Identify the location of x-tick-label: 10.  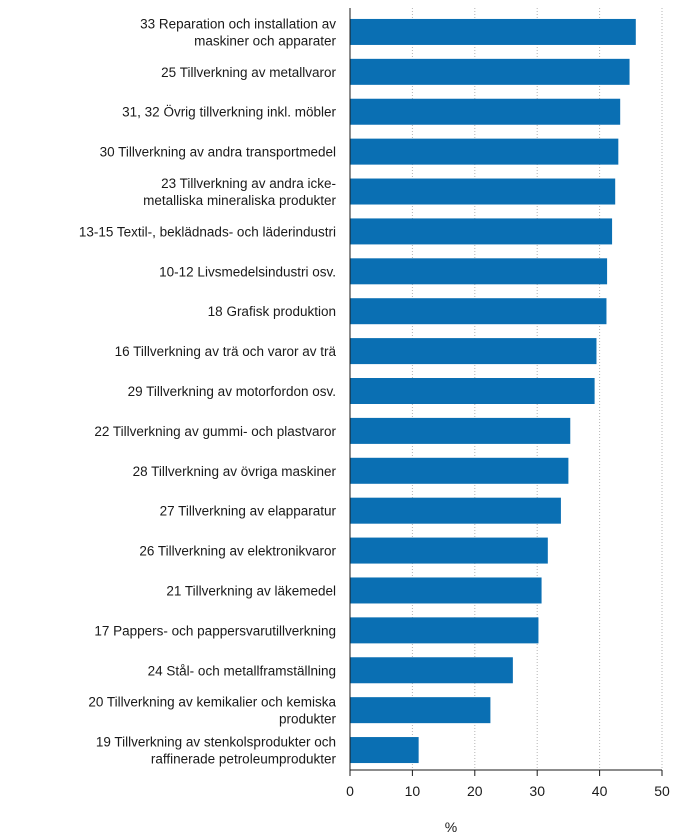
(413, 791).